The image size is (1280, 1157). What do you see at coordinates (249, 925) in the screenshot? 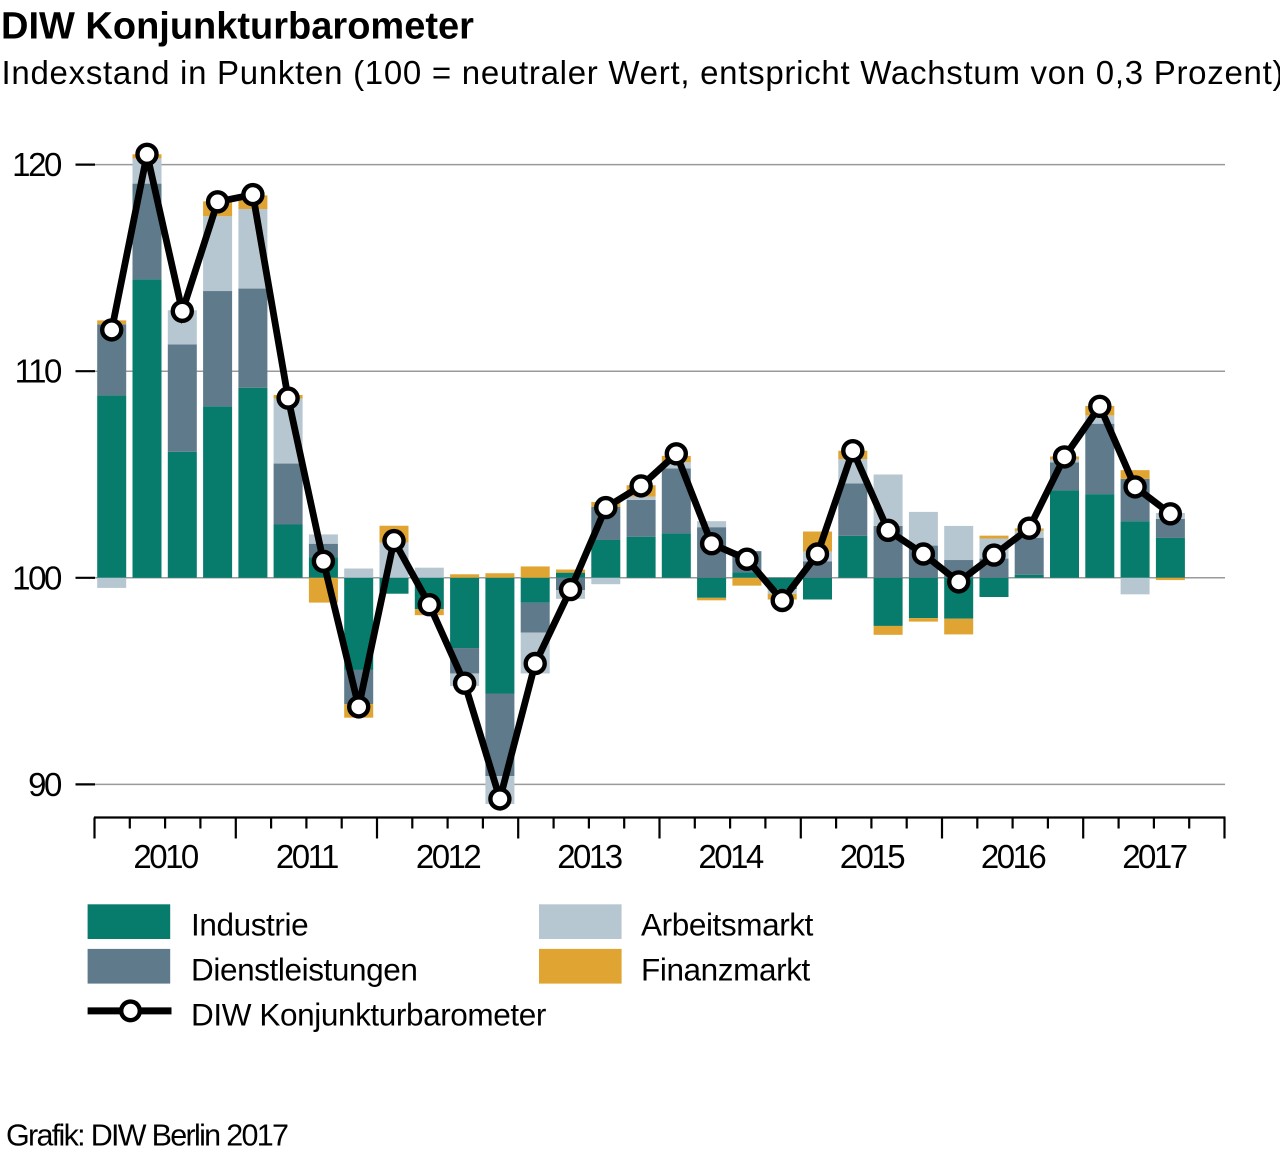
I see `svg-text: Industrie` at bounding box center [249, 925].